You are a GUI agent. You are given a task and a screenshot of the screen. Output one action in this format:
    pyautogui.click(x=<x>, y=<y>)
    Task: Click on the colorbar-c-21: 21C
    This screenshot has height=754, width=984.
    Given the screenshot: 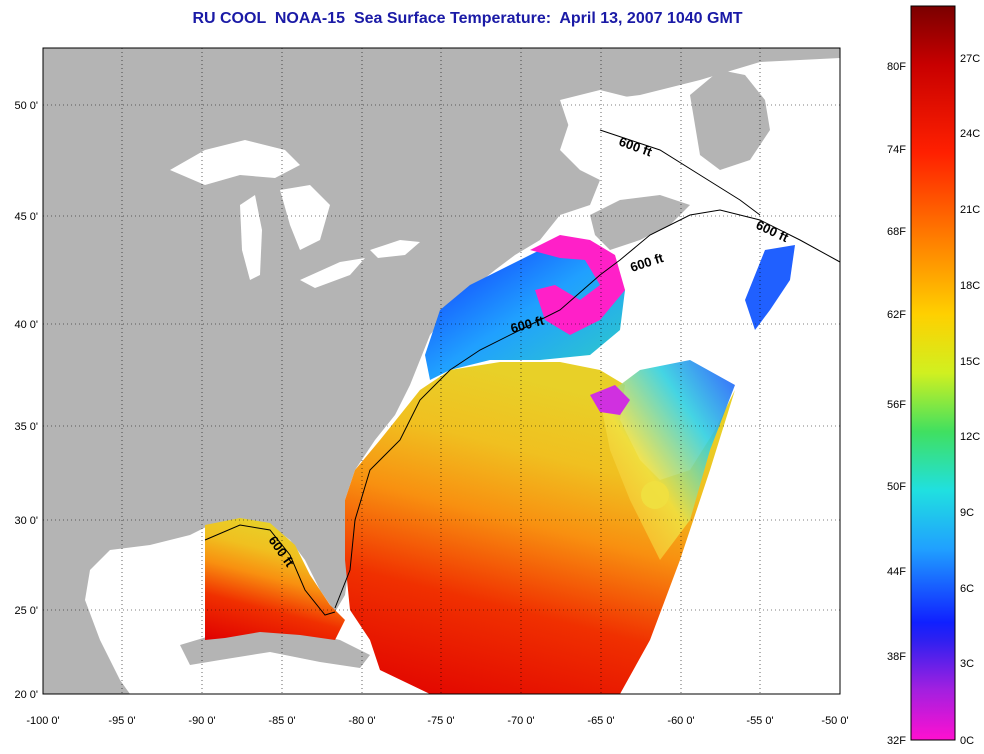 What is the action you would take?
    pyautogui.click(x=970, y=210)
    